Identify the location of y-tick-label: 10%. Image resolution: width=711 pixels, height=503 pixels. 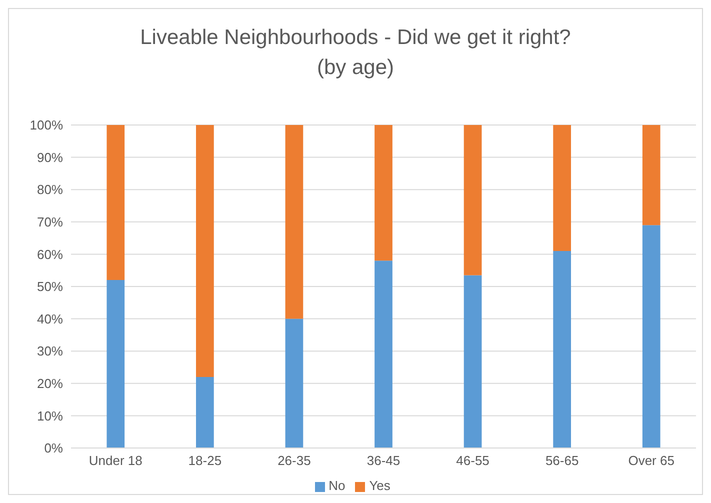
(50, 416).